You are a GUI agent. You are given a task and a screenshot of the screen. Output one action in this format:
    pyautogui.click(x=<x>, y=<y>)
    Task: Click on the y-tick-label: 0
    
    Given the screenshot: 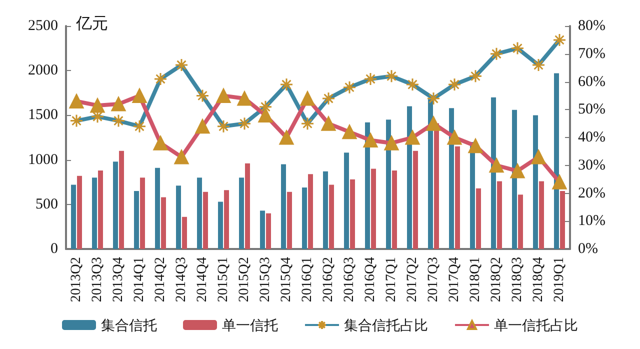 What is the action you would take?
    pyautogui.click(x=54, y=249)
    